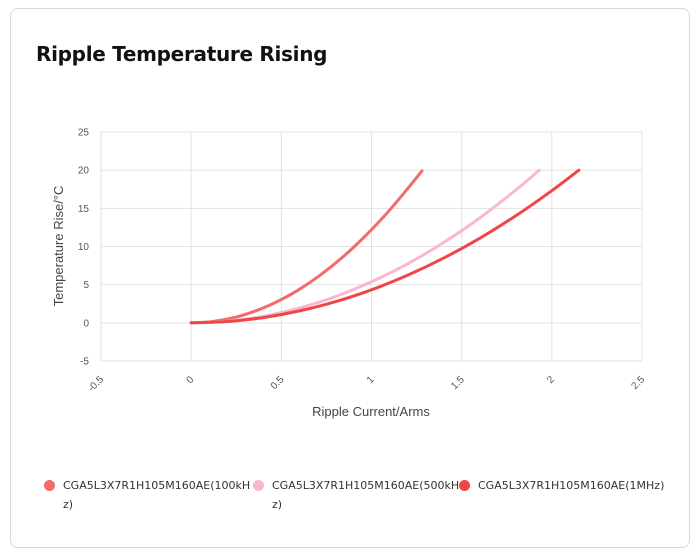 Image resolution: width=694 pixels, height=548 pixels. I want to click on x-tick-label: -0.5, so click(96, 384).